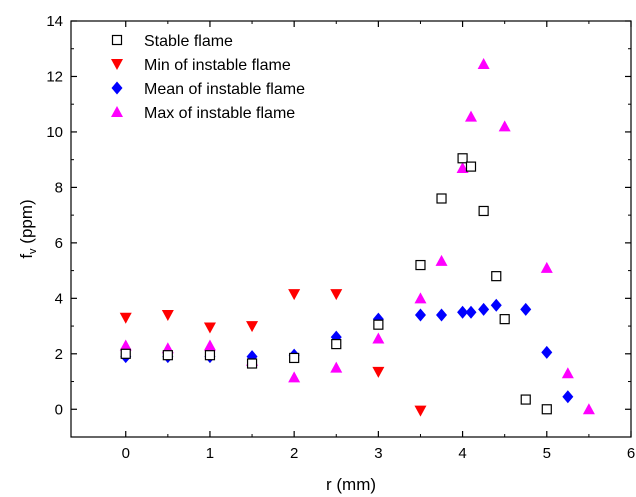 This screenshot has height=497, width=636. Describe the element at coordinates (59, 187) in the screenshot. I see `y-tick-label: 8` at that location.